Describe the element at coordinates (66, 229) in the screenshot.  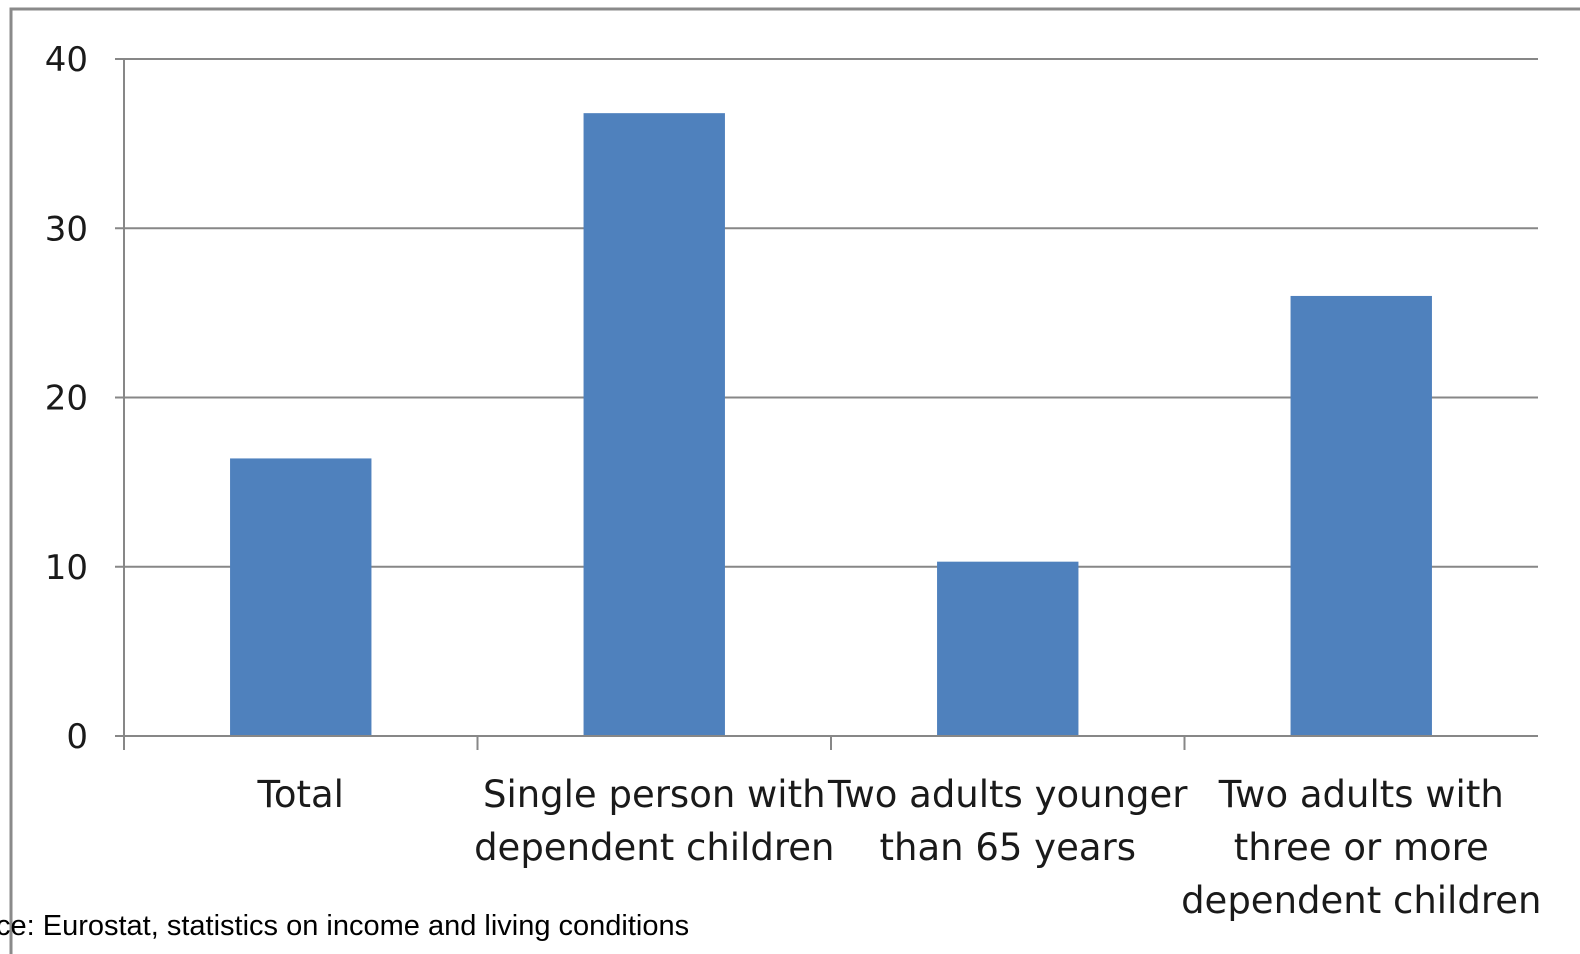
I see `y-tick-label-30: 30` at that location.